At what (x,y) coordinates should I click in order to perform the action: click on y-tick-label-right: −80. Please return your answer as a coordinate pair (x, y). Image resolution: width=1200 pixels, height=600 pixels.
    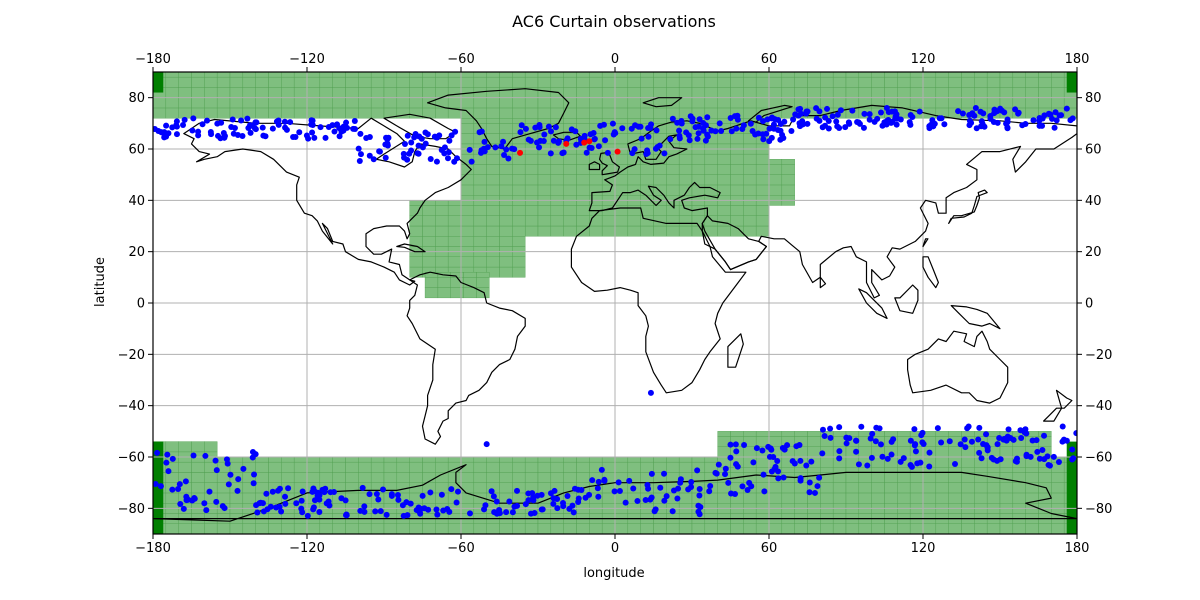
    Looking at the image, I should click on (1098, 509).